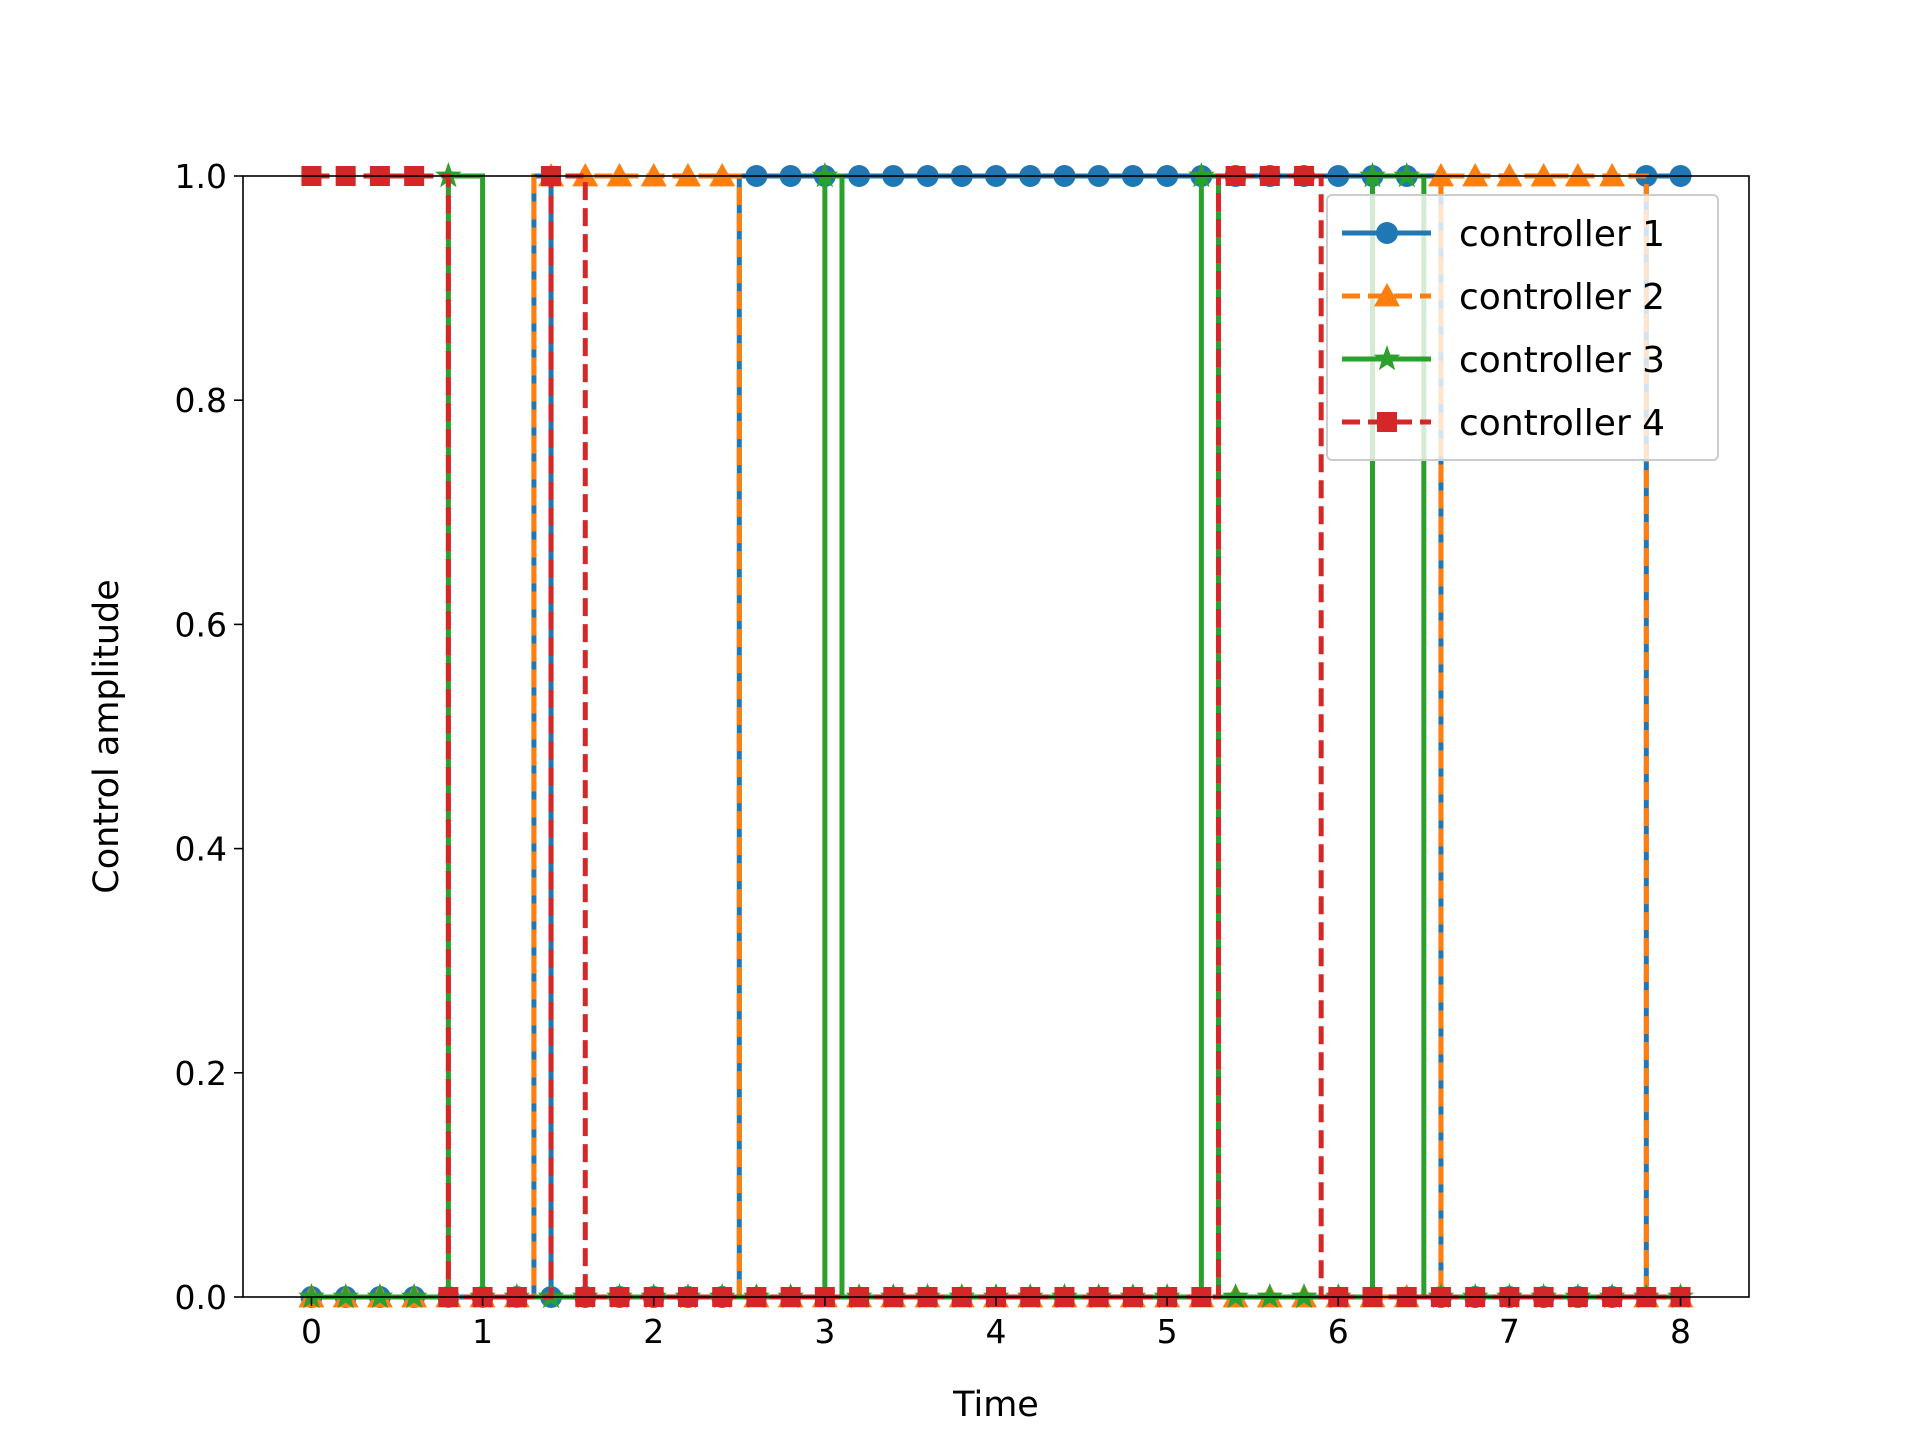 Image resolution: width=1920 pixels, height=1440 pixels. Describe the element at coordinates (482, 1331) in the screenshot. I see `x-tick-label: 1` at that location.